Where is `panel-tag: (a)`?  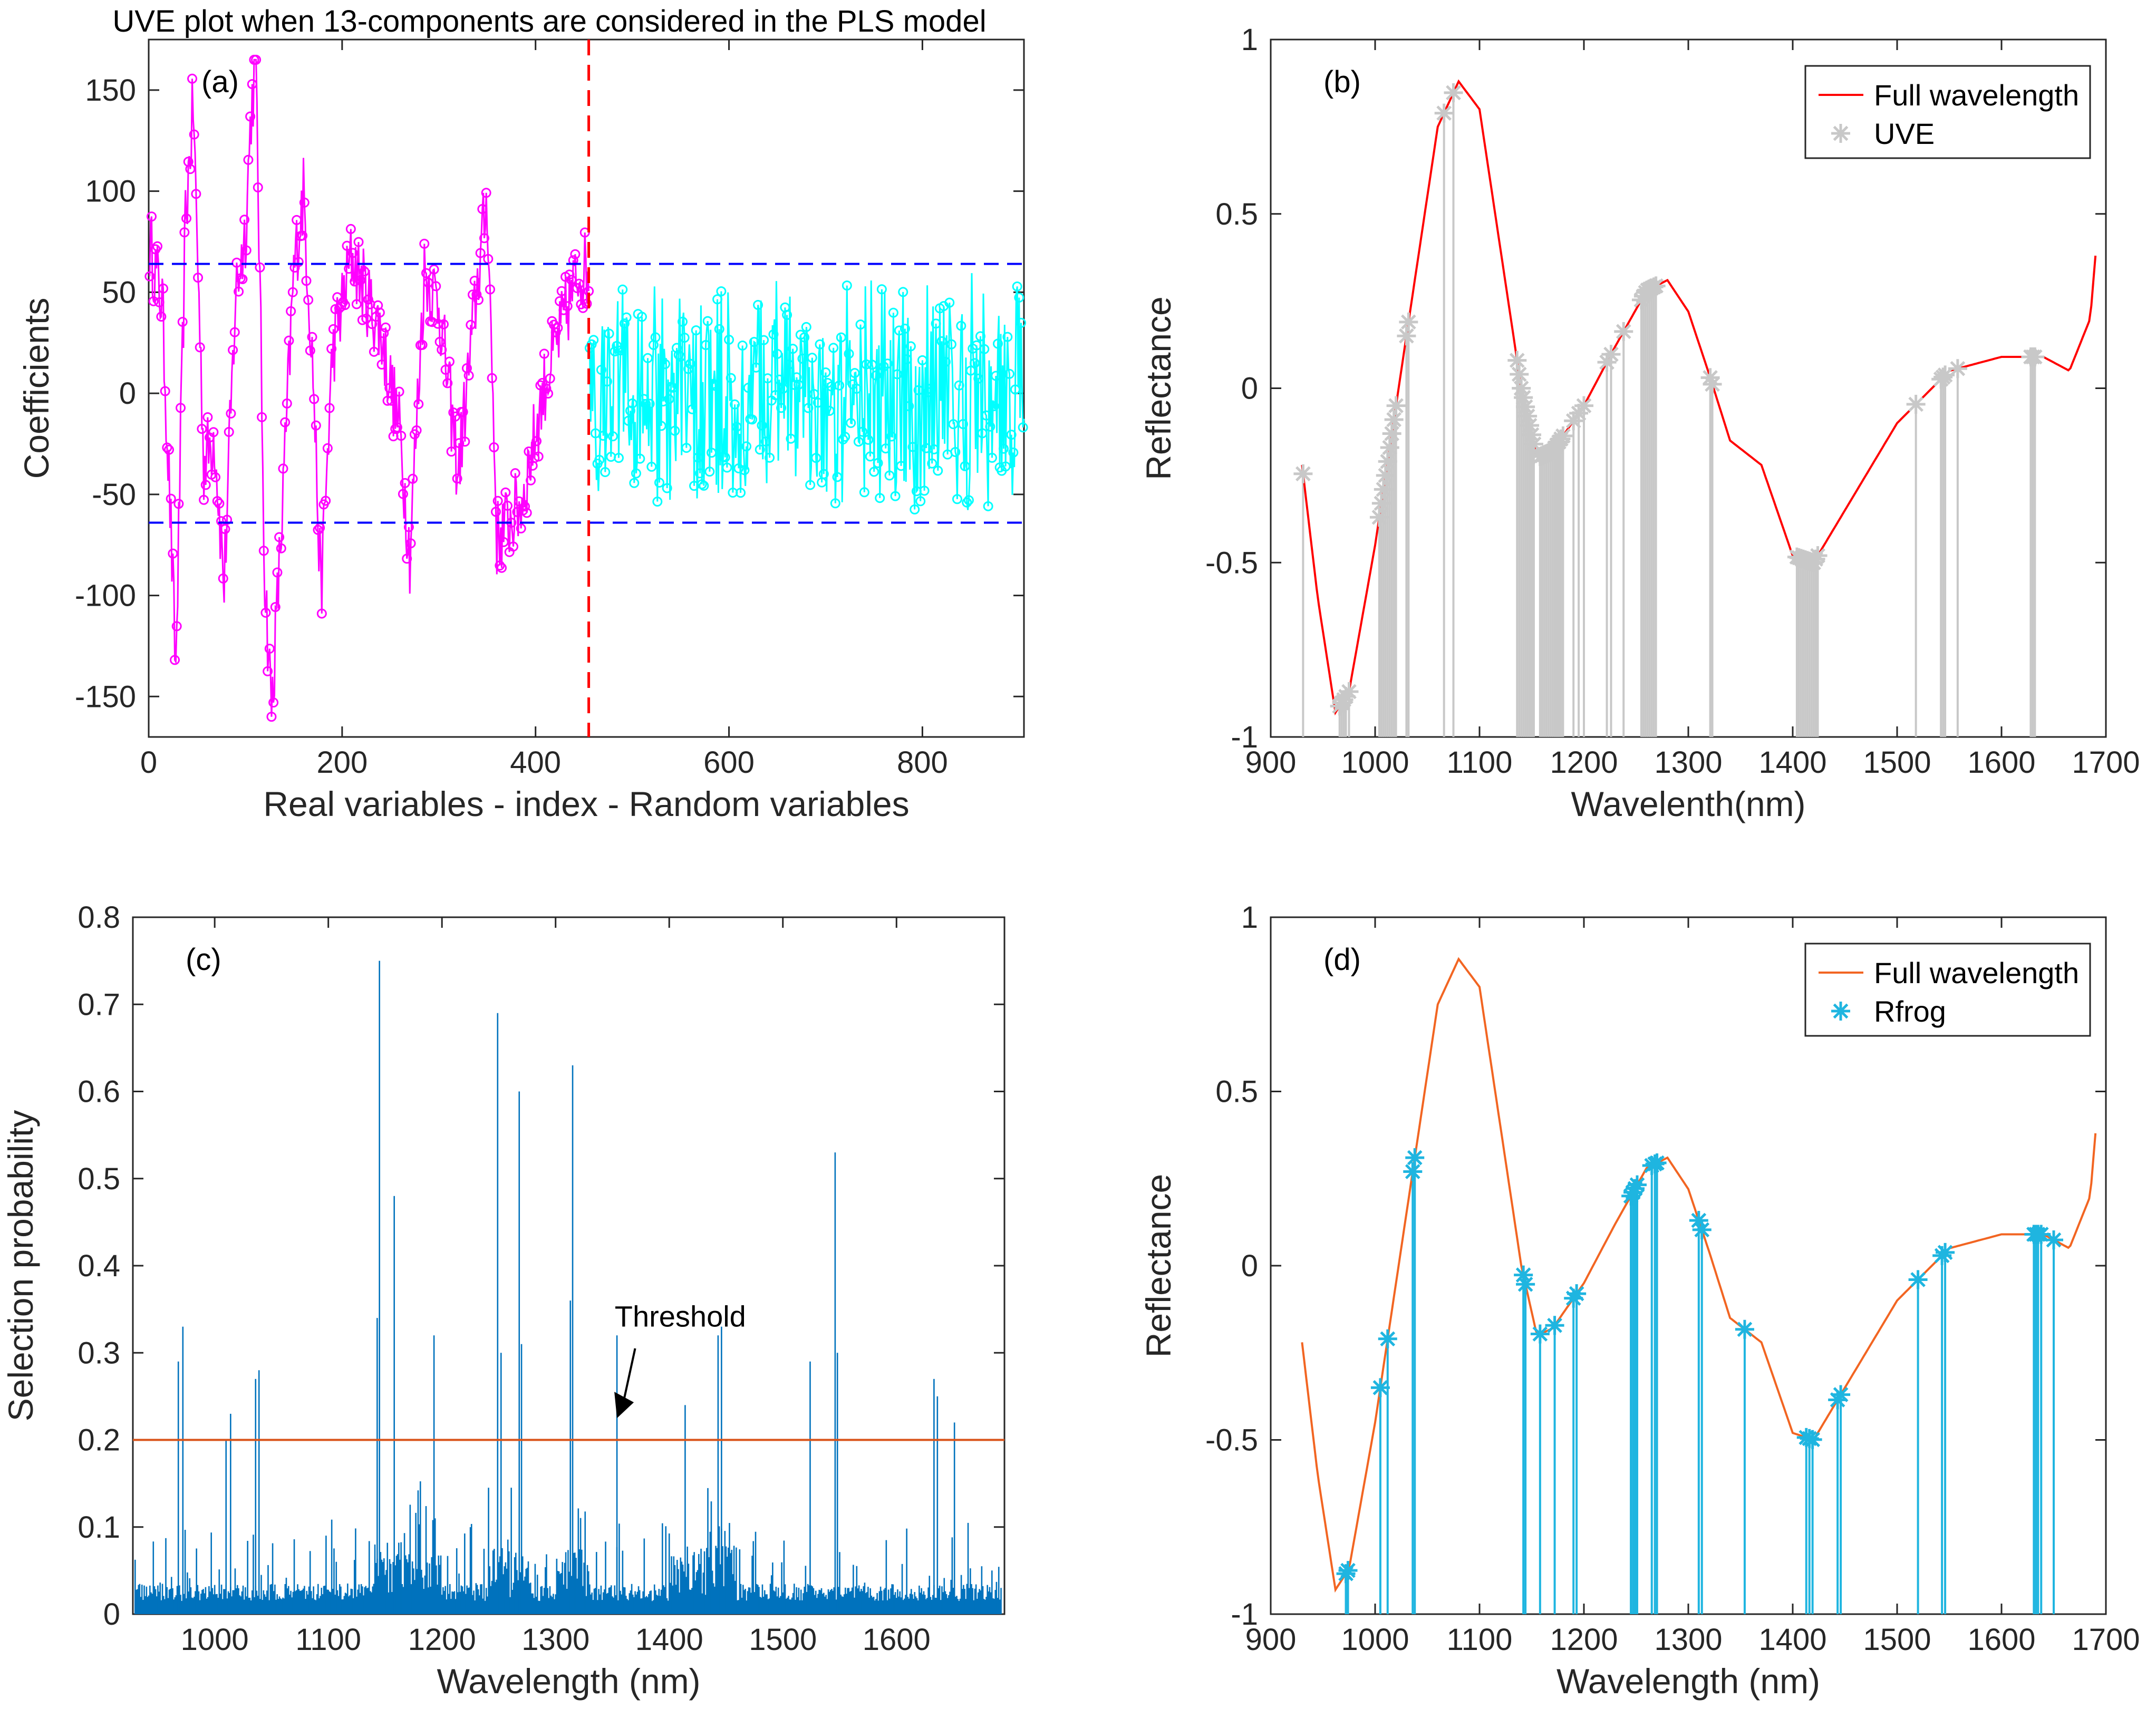 panel-tag: (a) is located at coordinates (220, 82).